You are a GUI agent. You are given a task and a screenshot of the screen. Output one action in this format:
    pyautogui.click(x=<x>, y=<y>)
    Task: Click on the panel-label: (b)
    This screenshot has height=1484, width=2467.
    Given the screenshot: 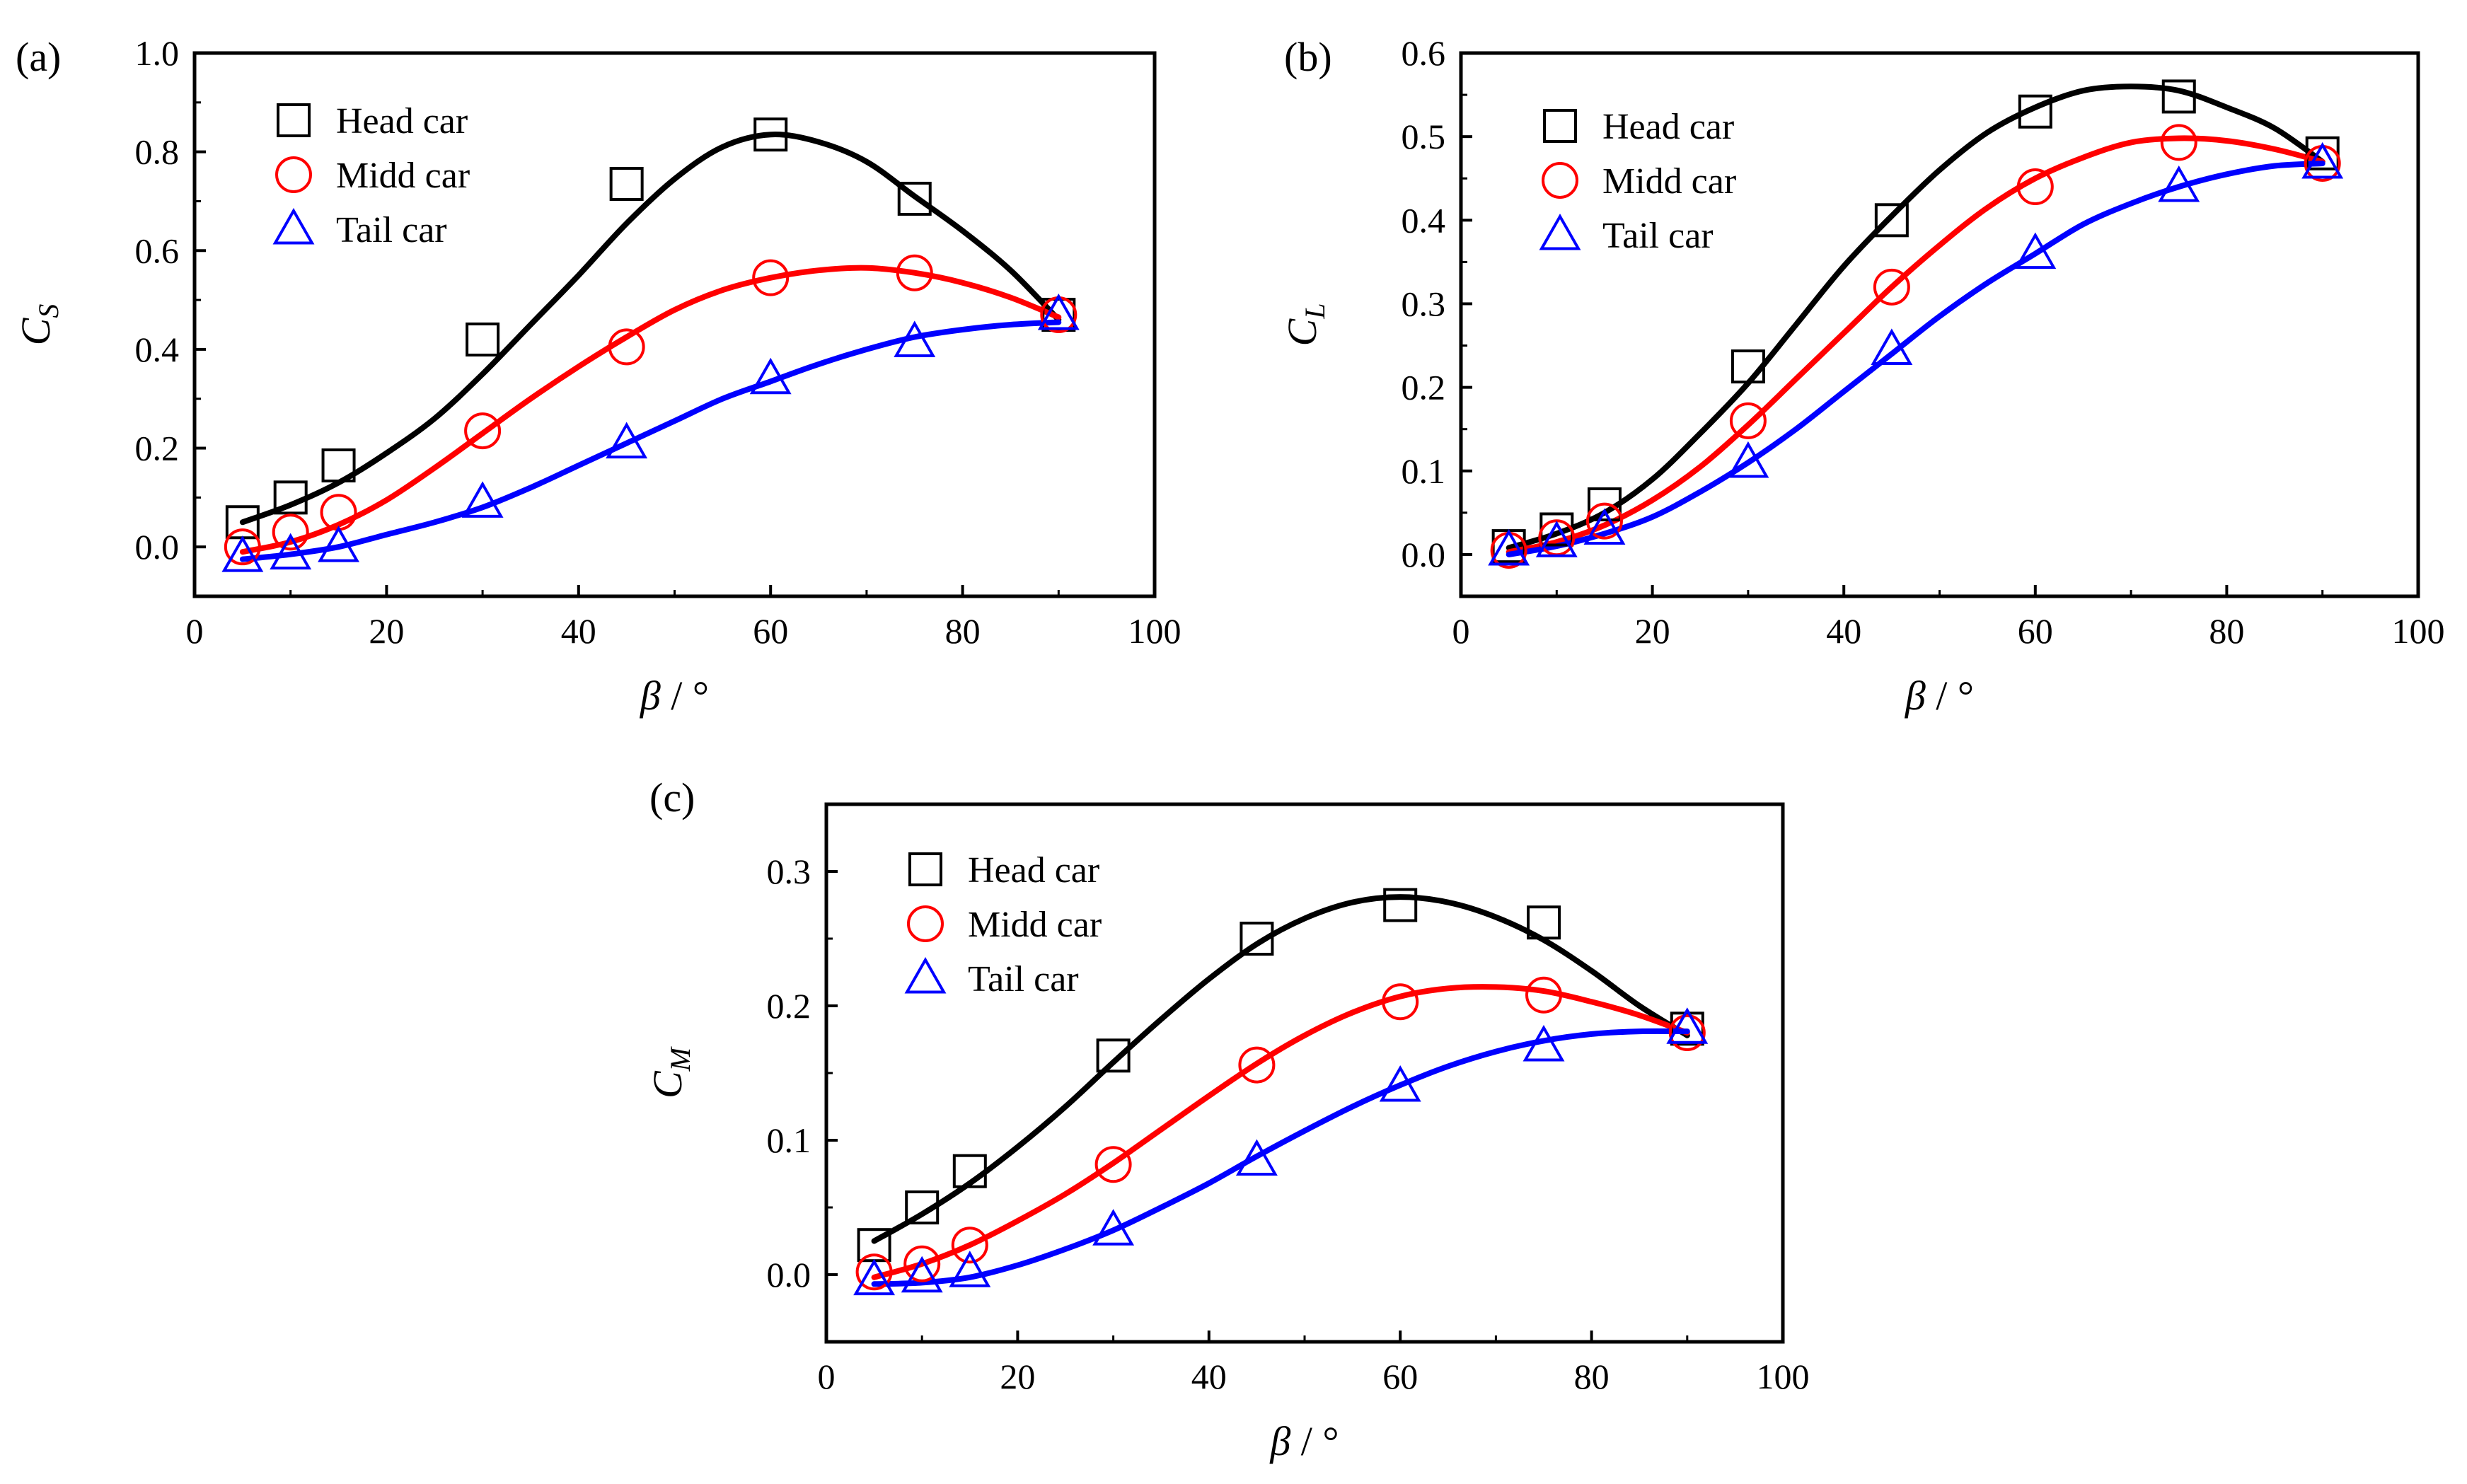 What is the action you would take?
    pyautogui.click(x=1308, y=57)
    